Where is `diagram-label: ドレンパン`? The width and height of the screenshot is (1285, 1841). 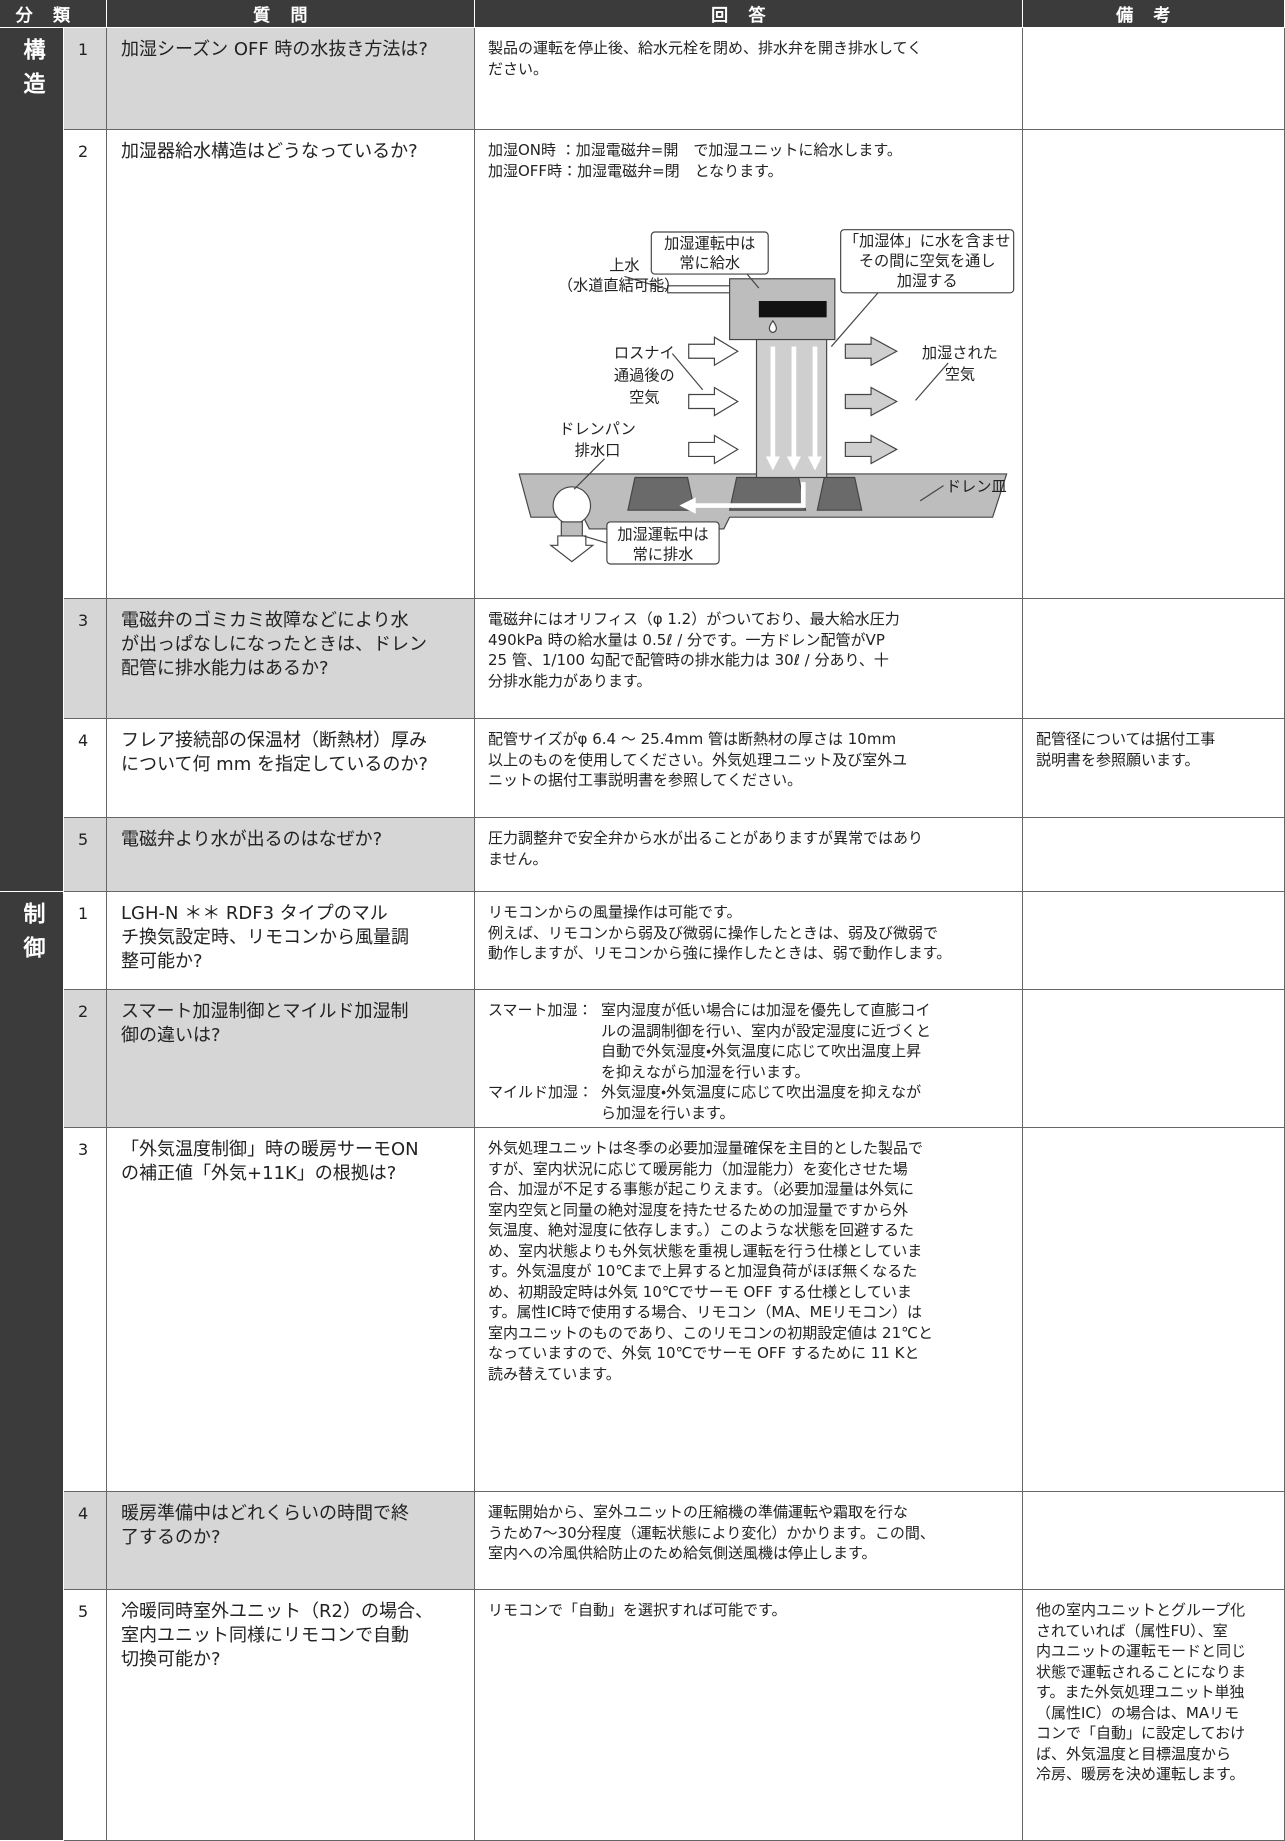
diagram-label: ドレンパン is located at coordinates (597, 429).